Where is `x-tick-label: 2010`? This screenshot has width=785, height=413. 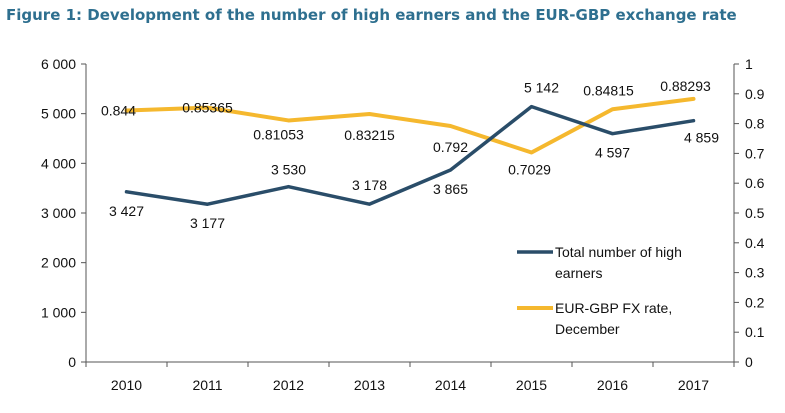 x-tick-label: 2010 is located at coordinates (126, 385).